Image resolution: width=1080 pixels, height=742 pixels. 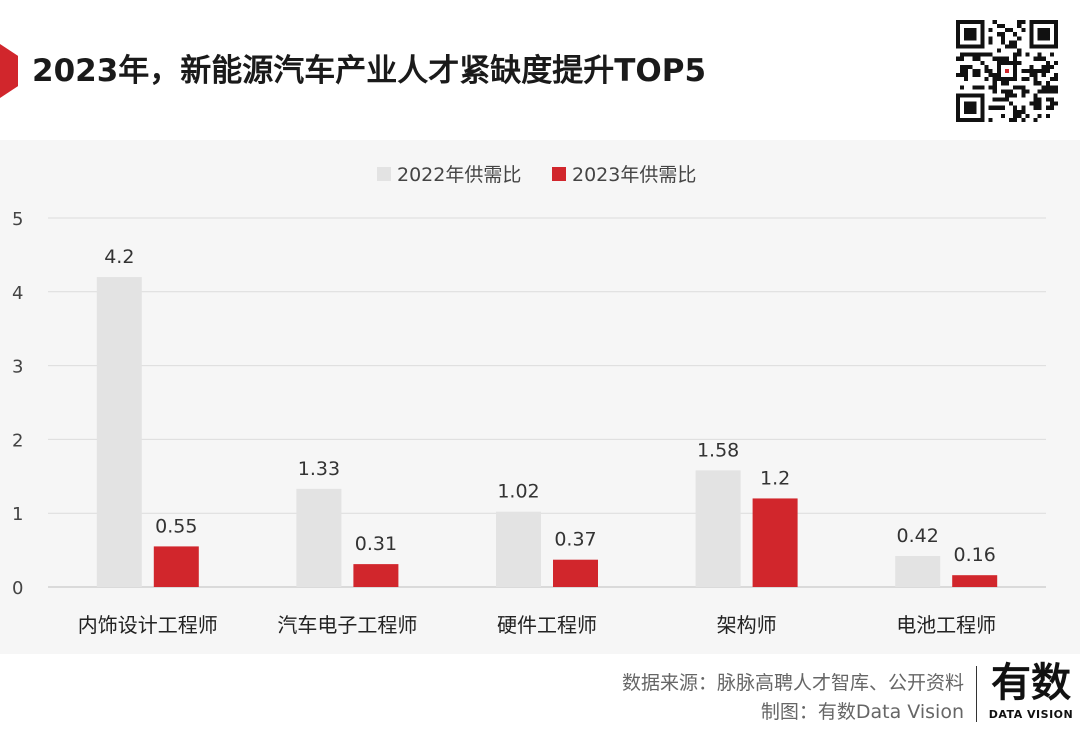 What do you see at coordinates (376, 544) in the screenshot?
I see `data-label: 0.31` at bounding box center [376, 544].